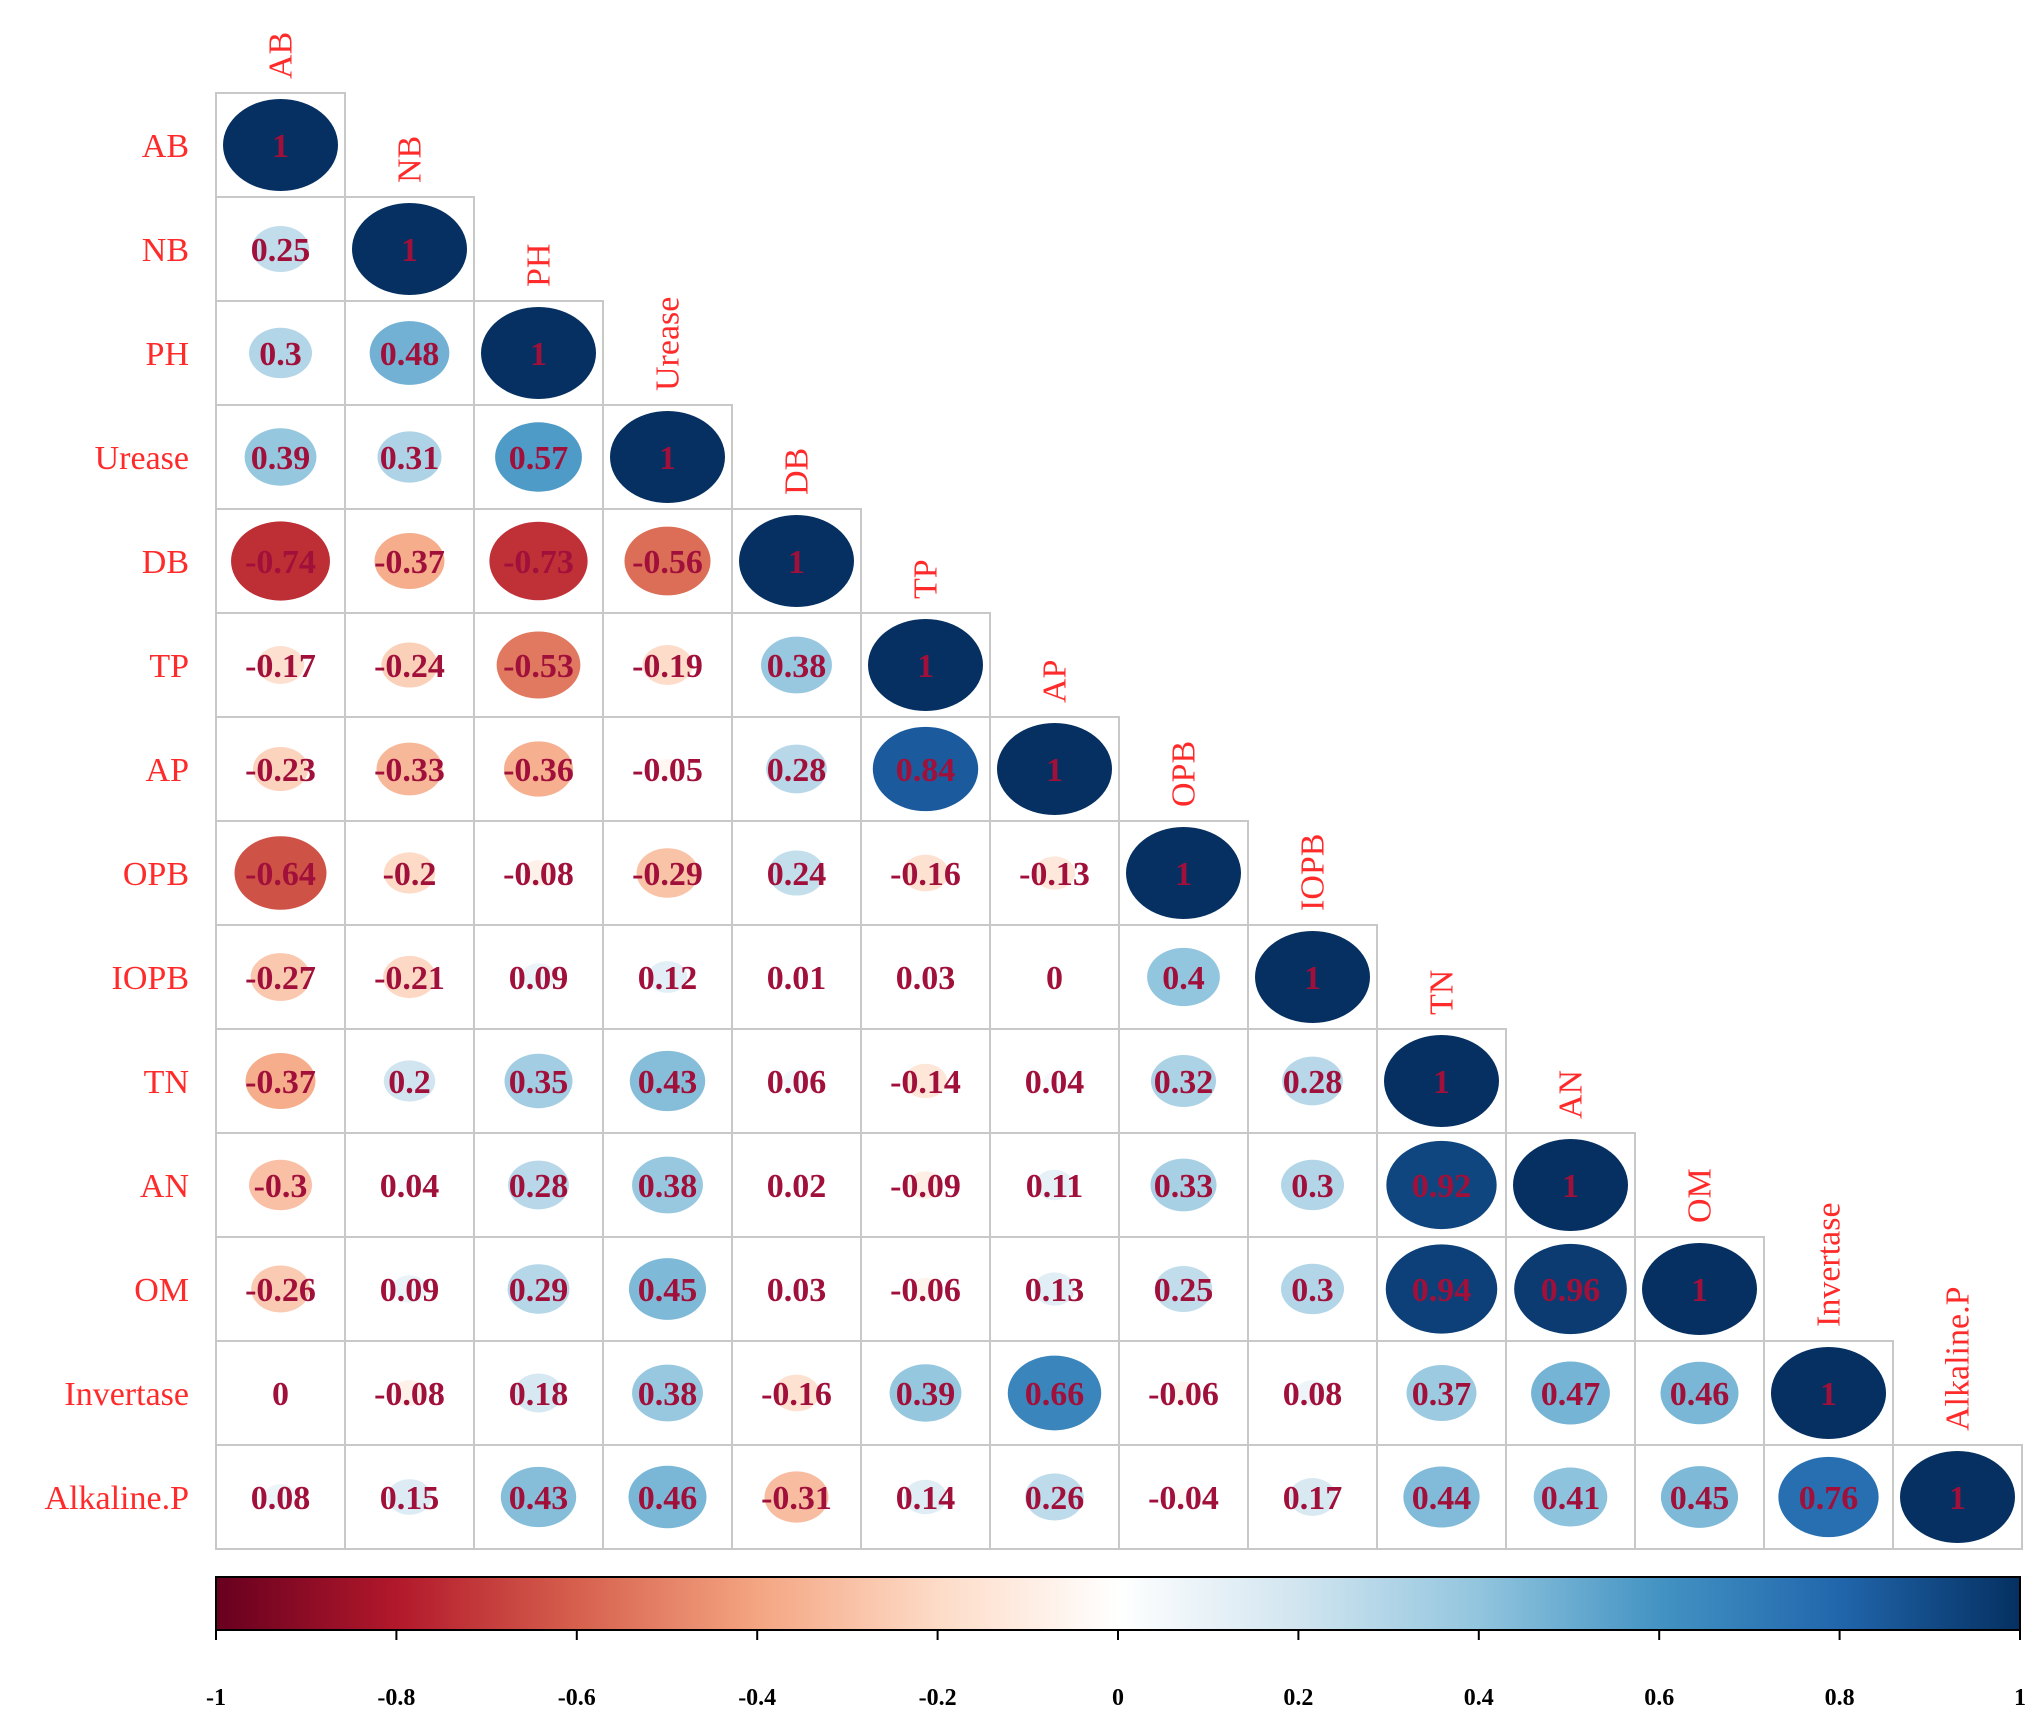 Image resolution: width=2041 pixels, height=1732 pixels. What do you see at coordinates (668, 1082) in the screenshot?
I see `correlation-value: 0.43` at bounding box center [668, 1082].